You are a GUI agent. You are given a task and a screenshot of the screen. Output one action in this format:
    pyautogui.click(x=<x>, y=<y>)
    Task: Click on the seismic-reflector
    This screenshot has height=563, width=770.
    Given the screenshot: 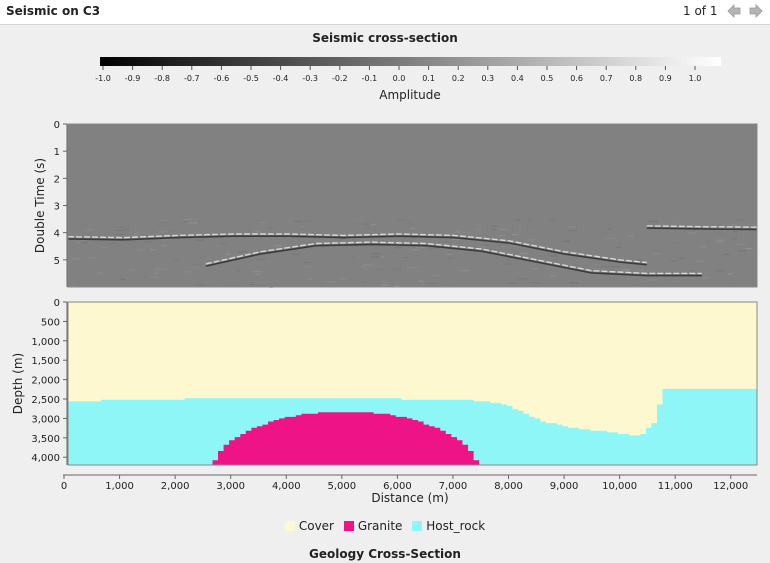 What is the action you would take?
    pyautogui.click(x=453, y=258)
    